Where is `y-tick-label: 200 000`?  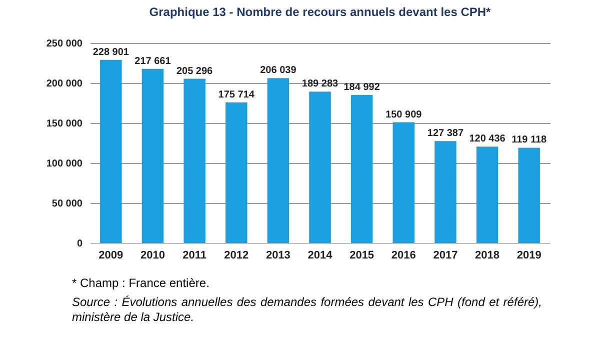
y-tick-label: 200 000 is located at coordinates (64, 84).